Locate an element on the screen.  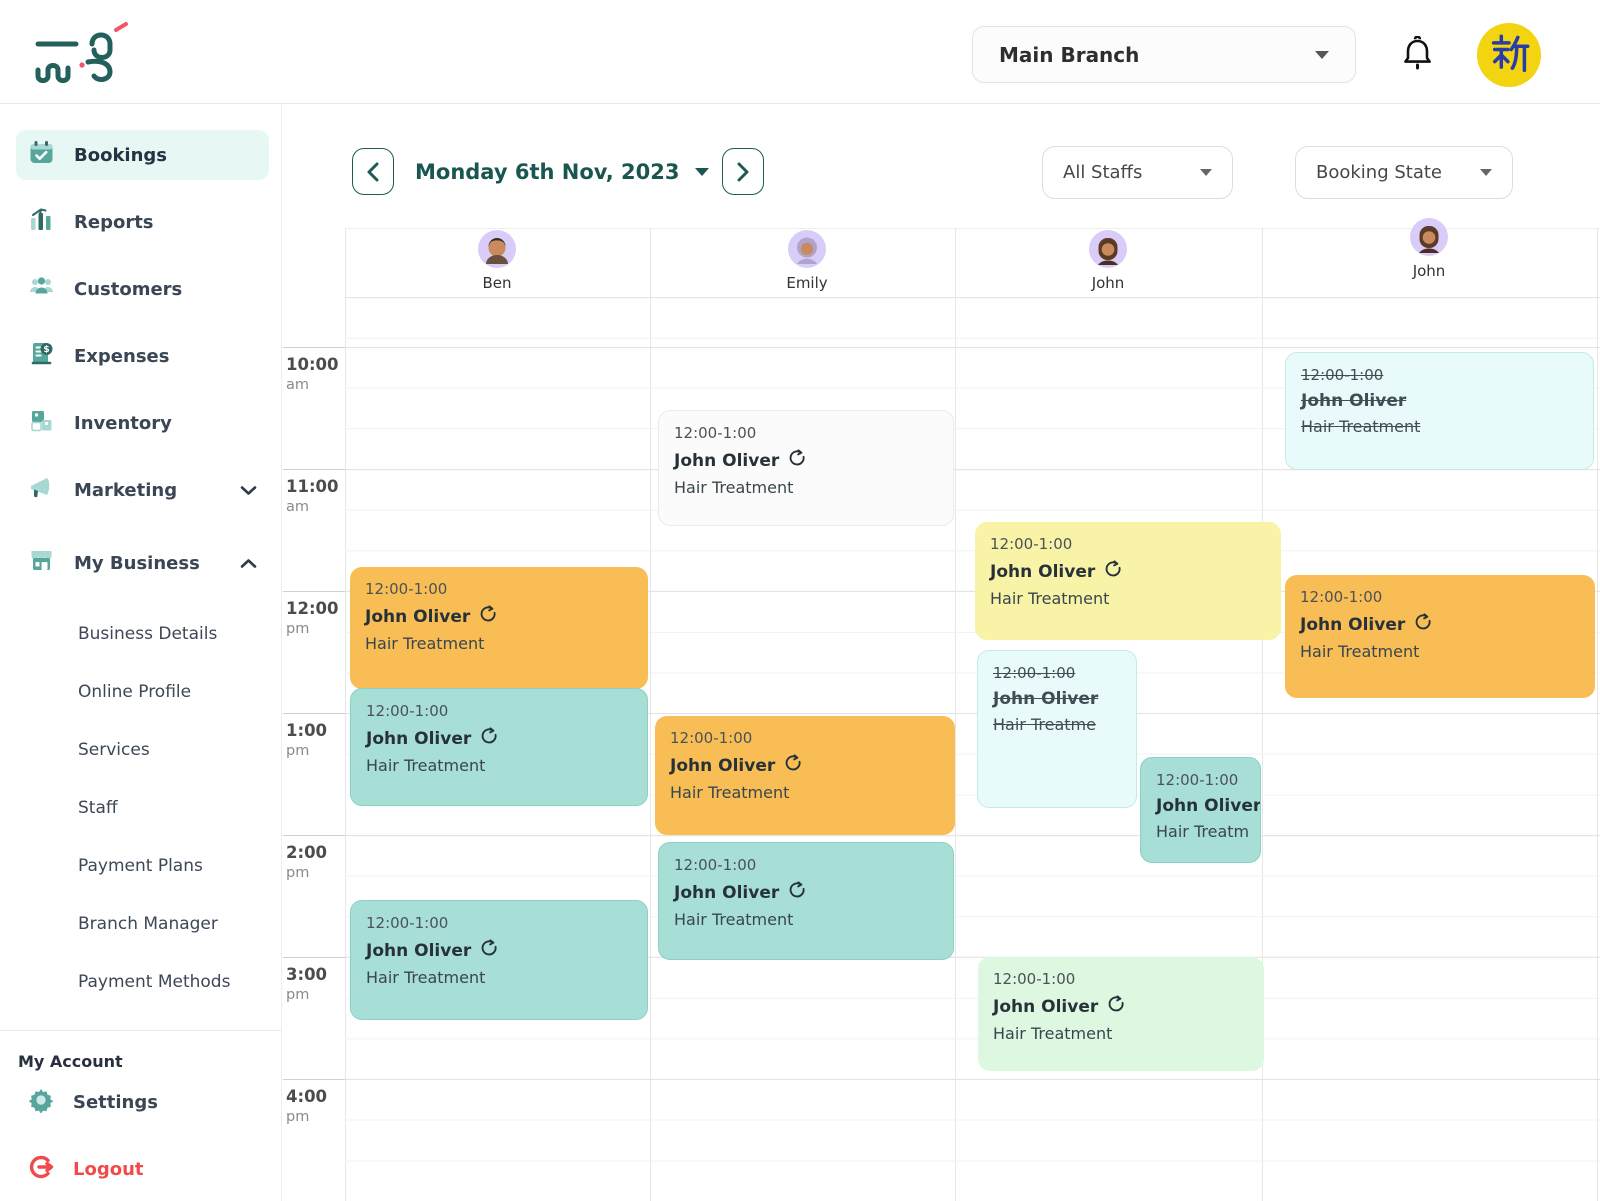
sidebar-item-logout: Logout is located at coordinates (142, 1169).